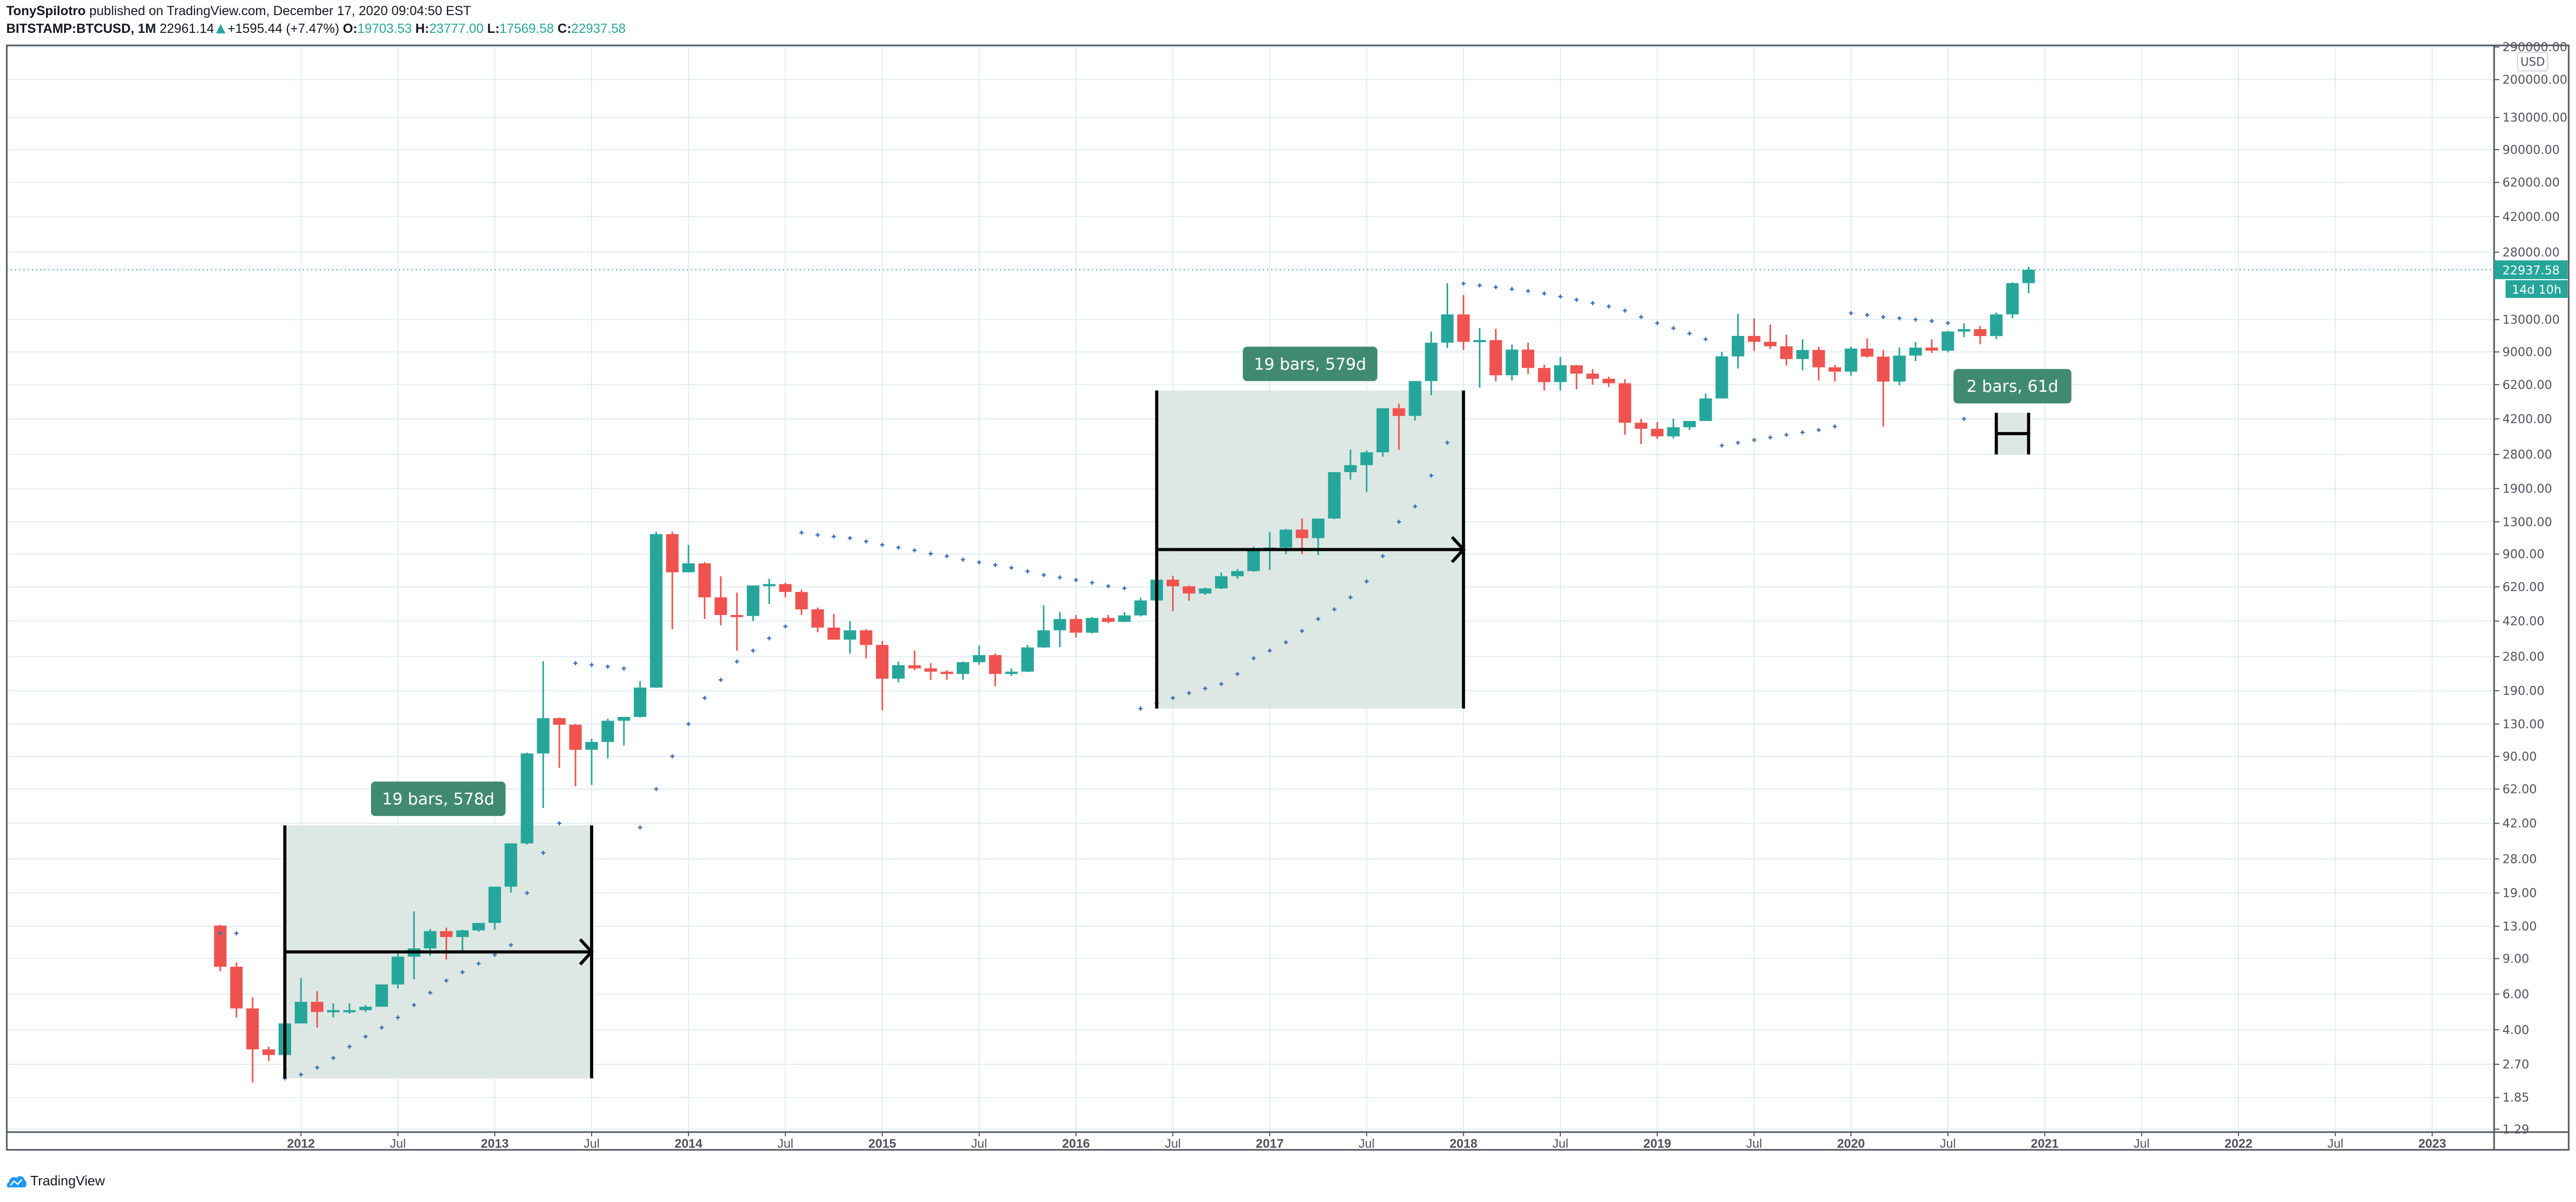  I want to click on range-label-text: 2 bars, 61d, so click(2013, 386).